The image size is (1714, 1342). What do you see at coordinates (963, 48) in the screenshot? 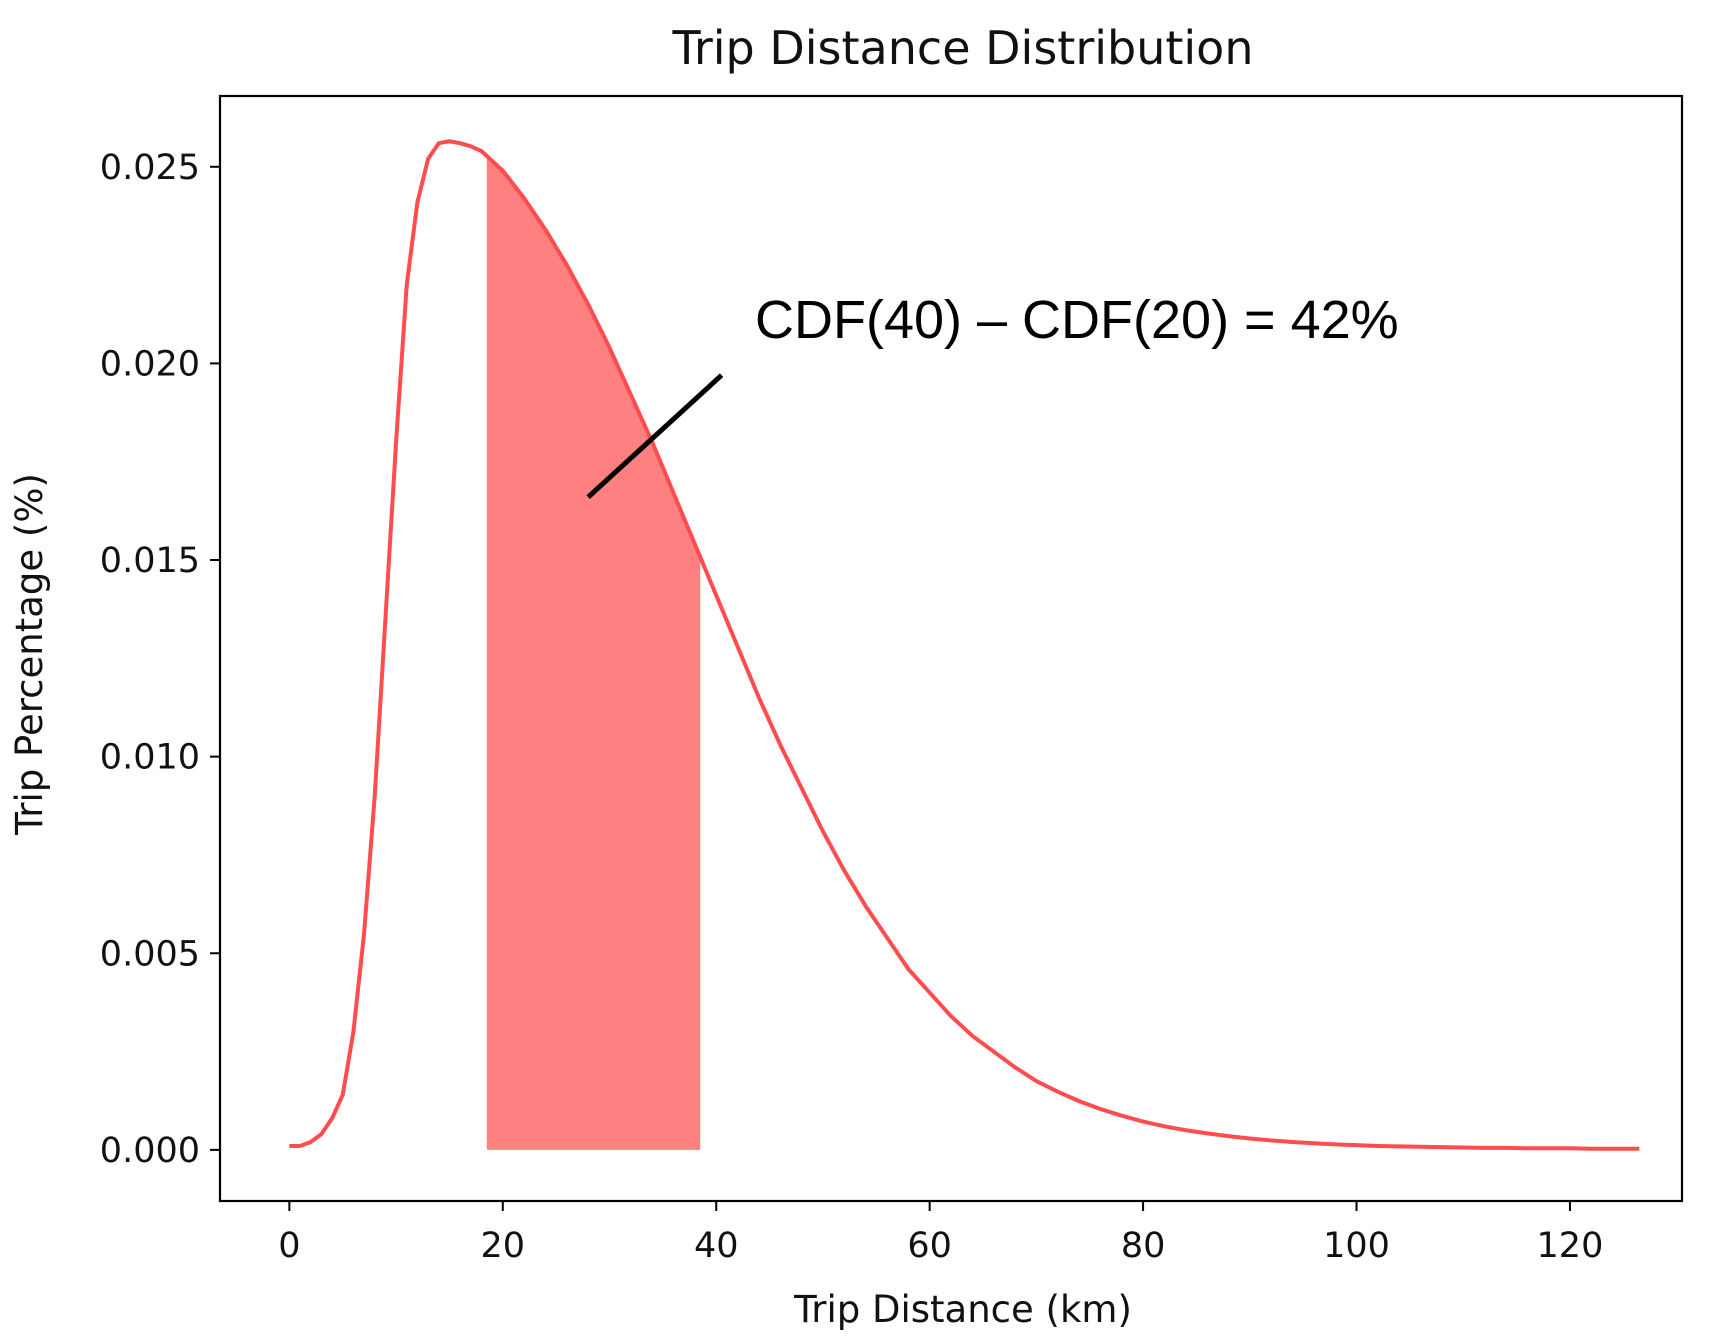
I see `chart-title: Trip Distance Distribution` at bounding box center [963, 48].